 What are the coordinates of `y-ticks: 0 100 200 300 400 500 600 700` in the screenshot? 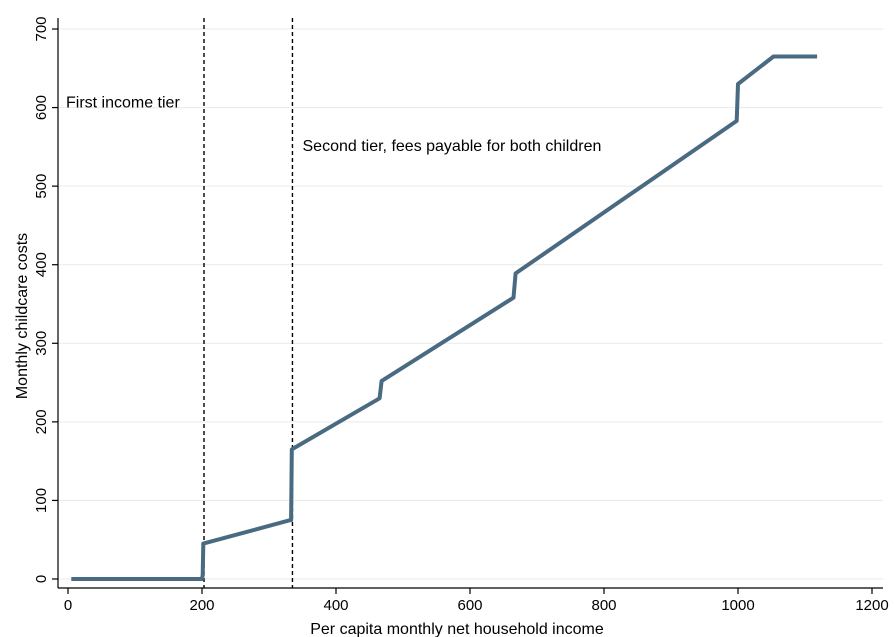 It's located at (45, 299).